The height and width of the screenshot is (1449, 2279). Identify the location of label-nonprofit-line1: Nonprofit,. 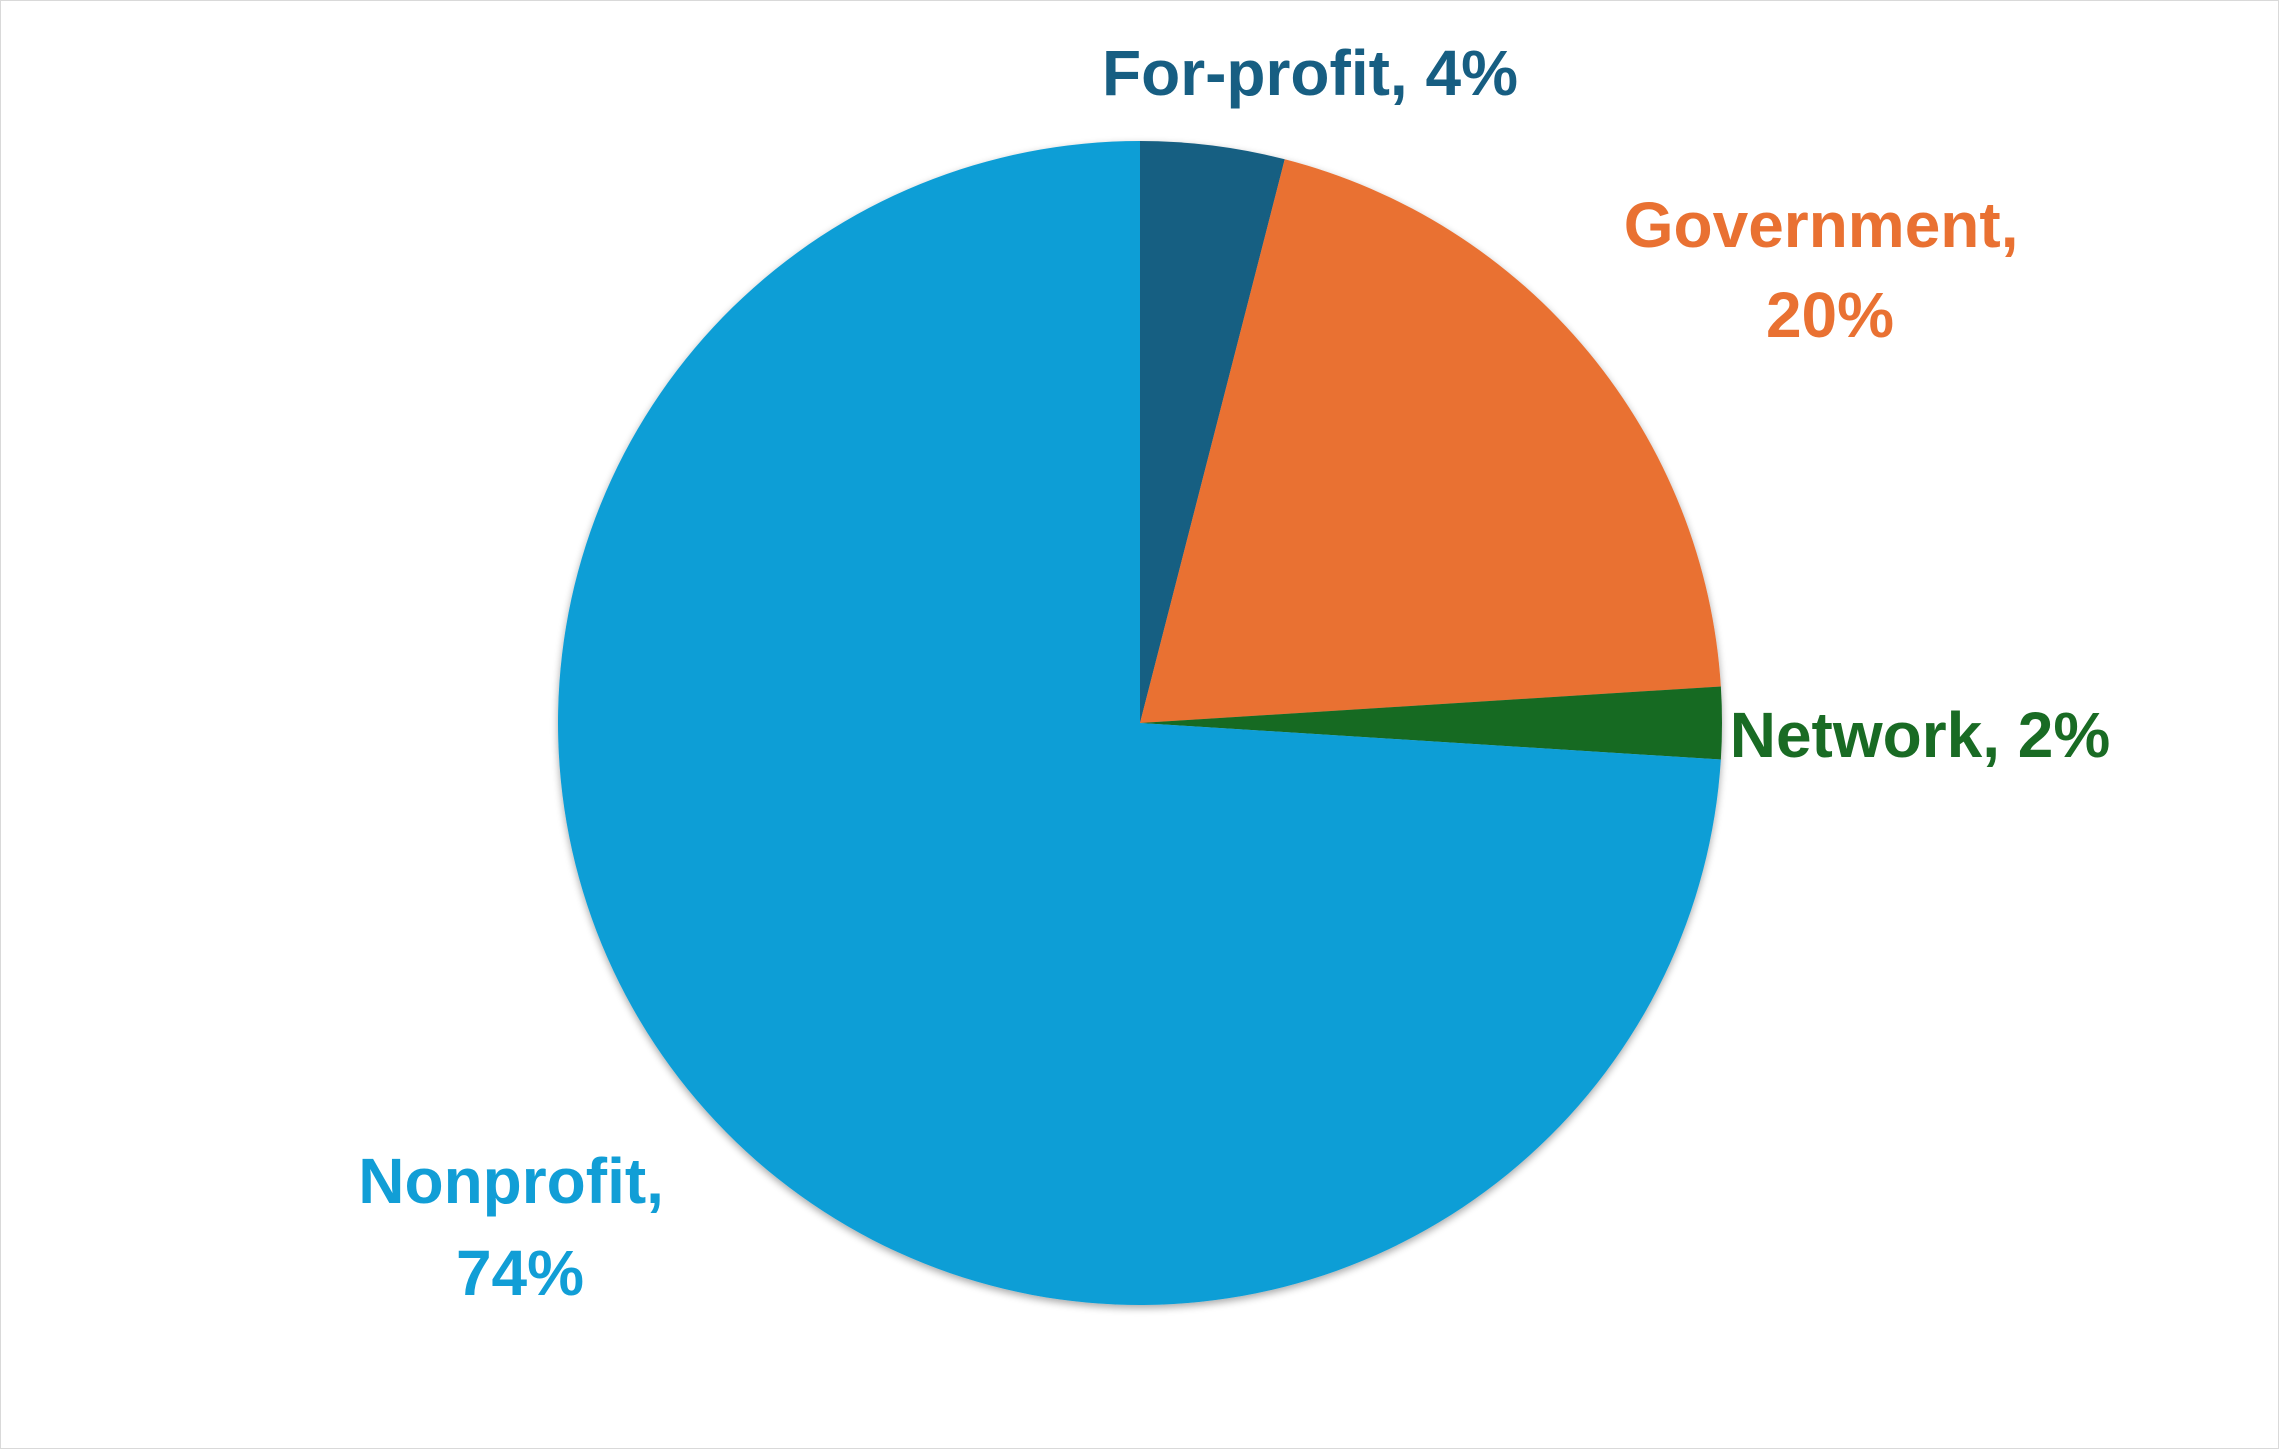
(511, 1181).